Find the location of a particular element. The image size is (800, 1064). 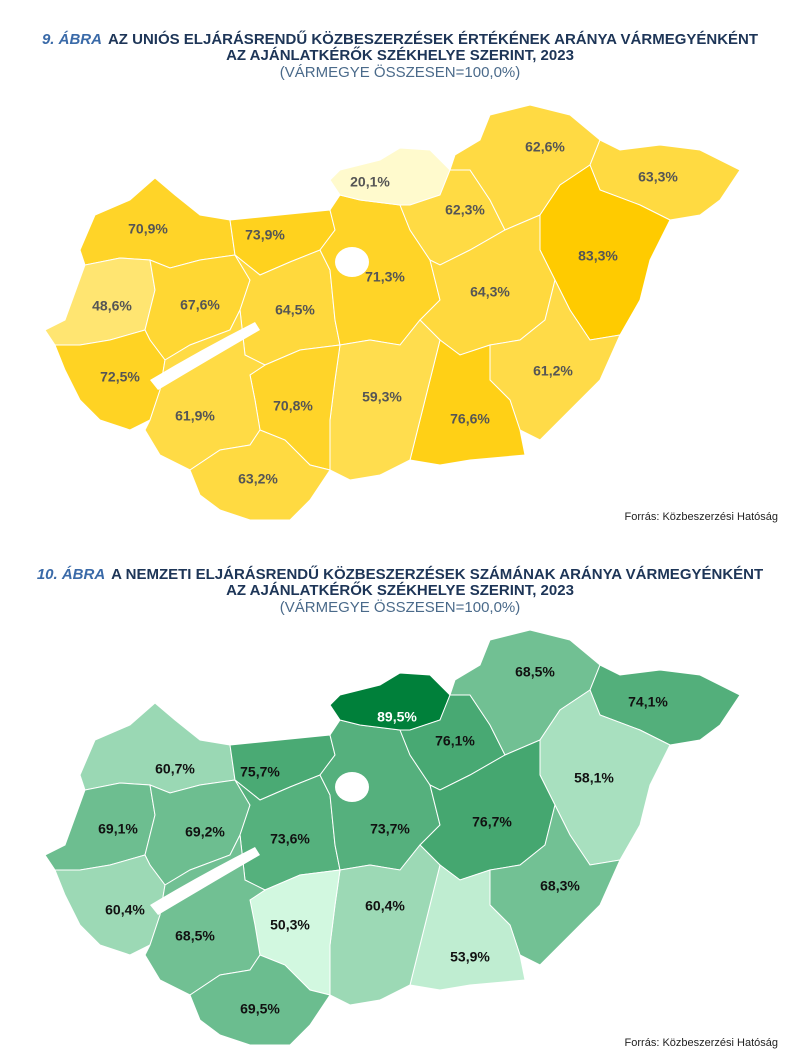

figure-label: 10. ÁBRA is located at coordinates (71, 574).